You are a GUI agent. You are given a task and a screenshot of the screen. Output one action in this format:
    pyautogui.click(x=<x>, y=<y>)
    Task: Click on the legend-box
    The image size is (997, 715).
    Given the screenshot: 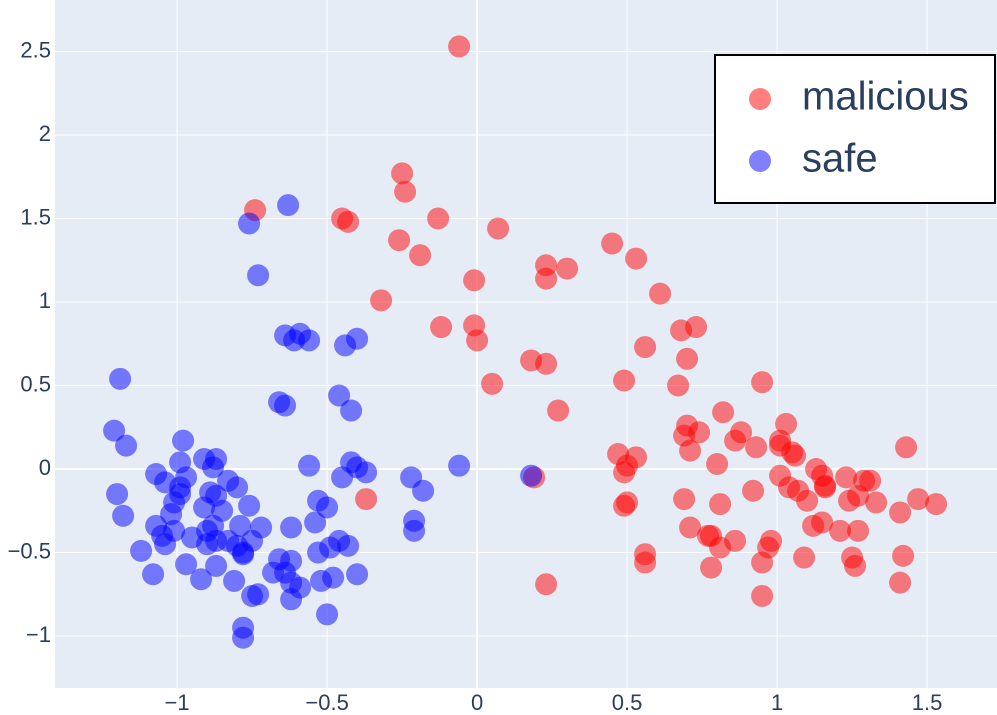 What is the action you would take?
    pyautogui.click(x=855, y=129)
    